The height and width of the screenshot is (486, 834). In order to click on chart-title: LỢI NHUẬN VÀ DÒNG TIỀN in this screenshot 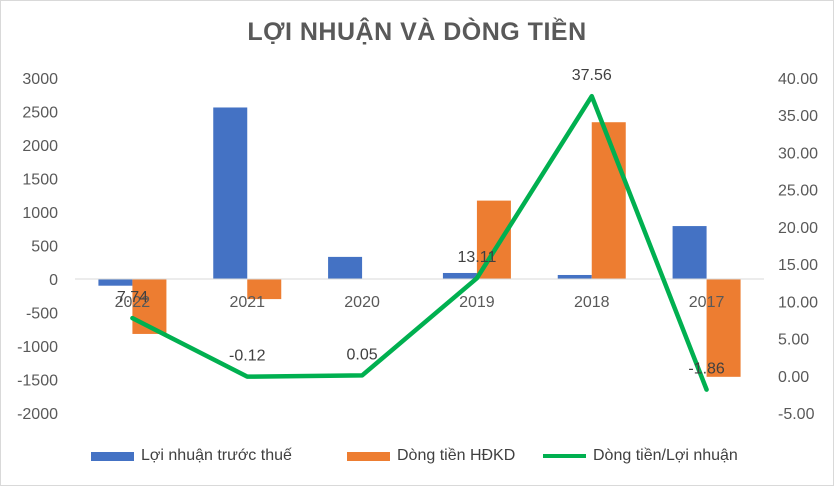, I will do `click(417, 32)`.